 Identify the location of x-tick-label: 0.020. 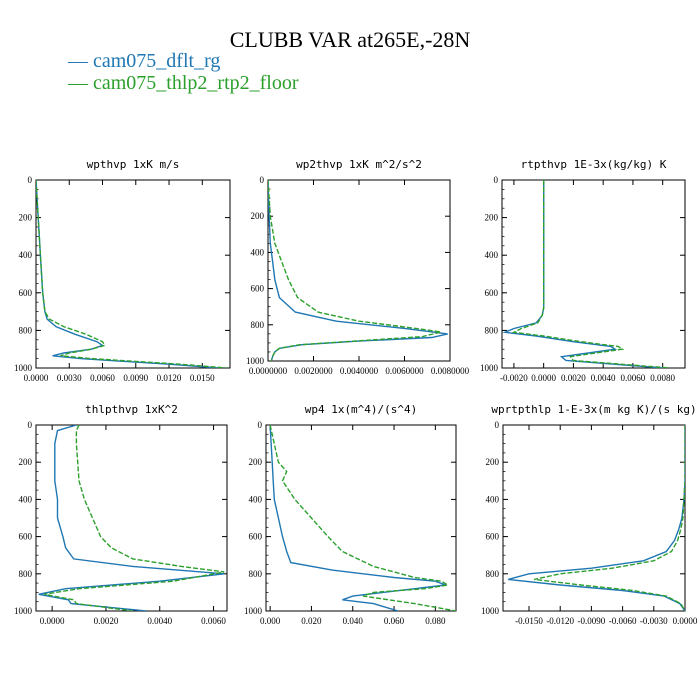
(311, 621).